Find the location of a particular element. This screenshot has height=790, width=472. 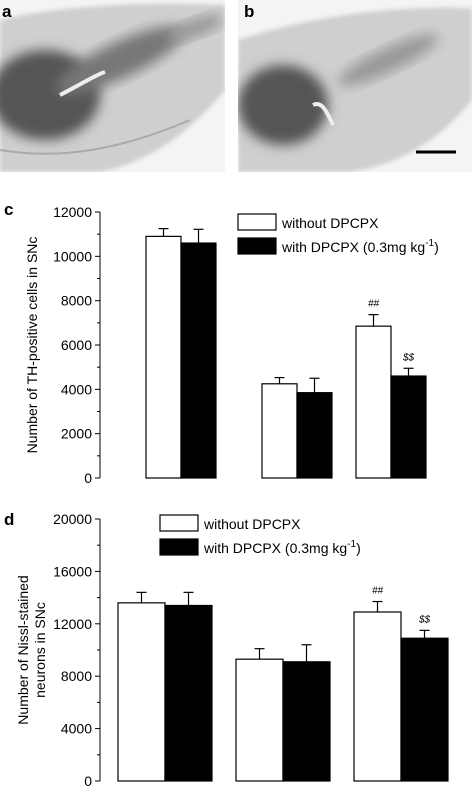

panel-label-b: b is located at coordinates (249, 11).